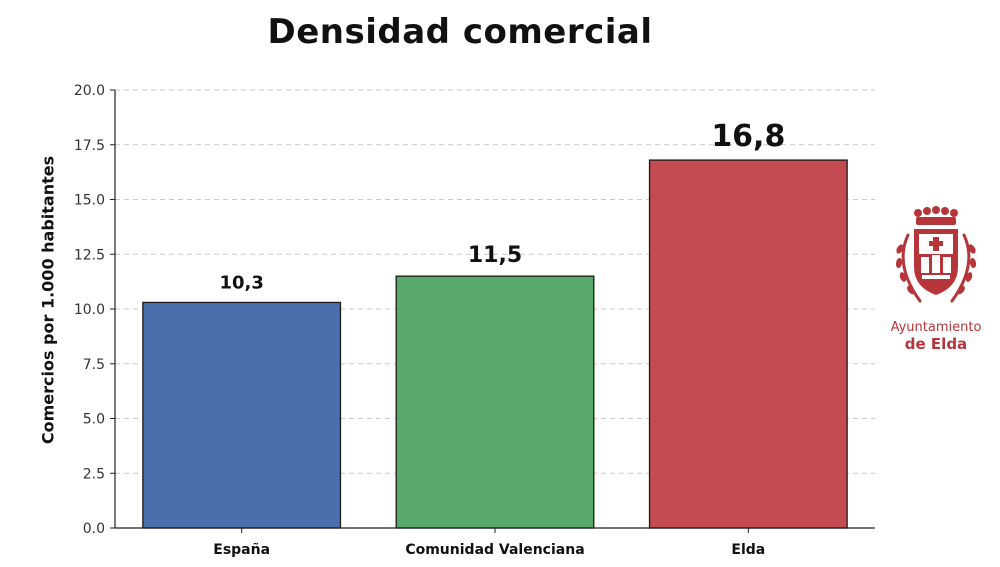 The height and width of the screenshot is (567, 1000). I want to click on y-tick-label: 20.0, so click(89, 91).